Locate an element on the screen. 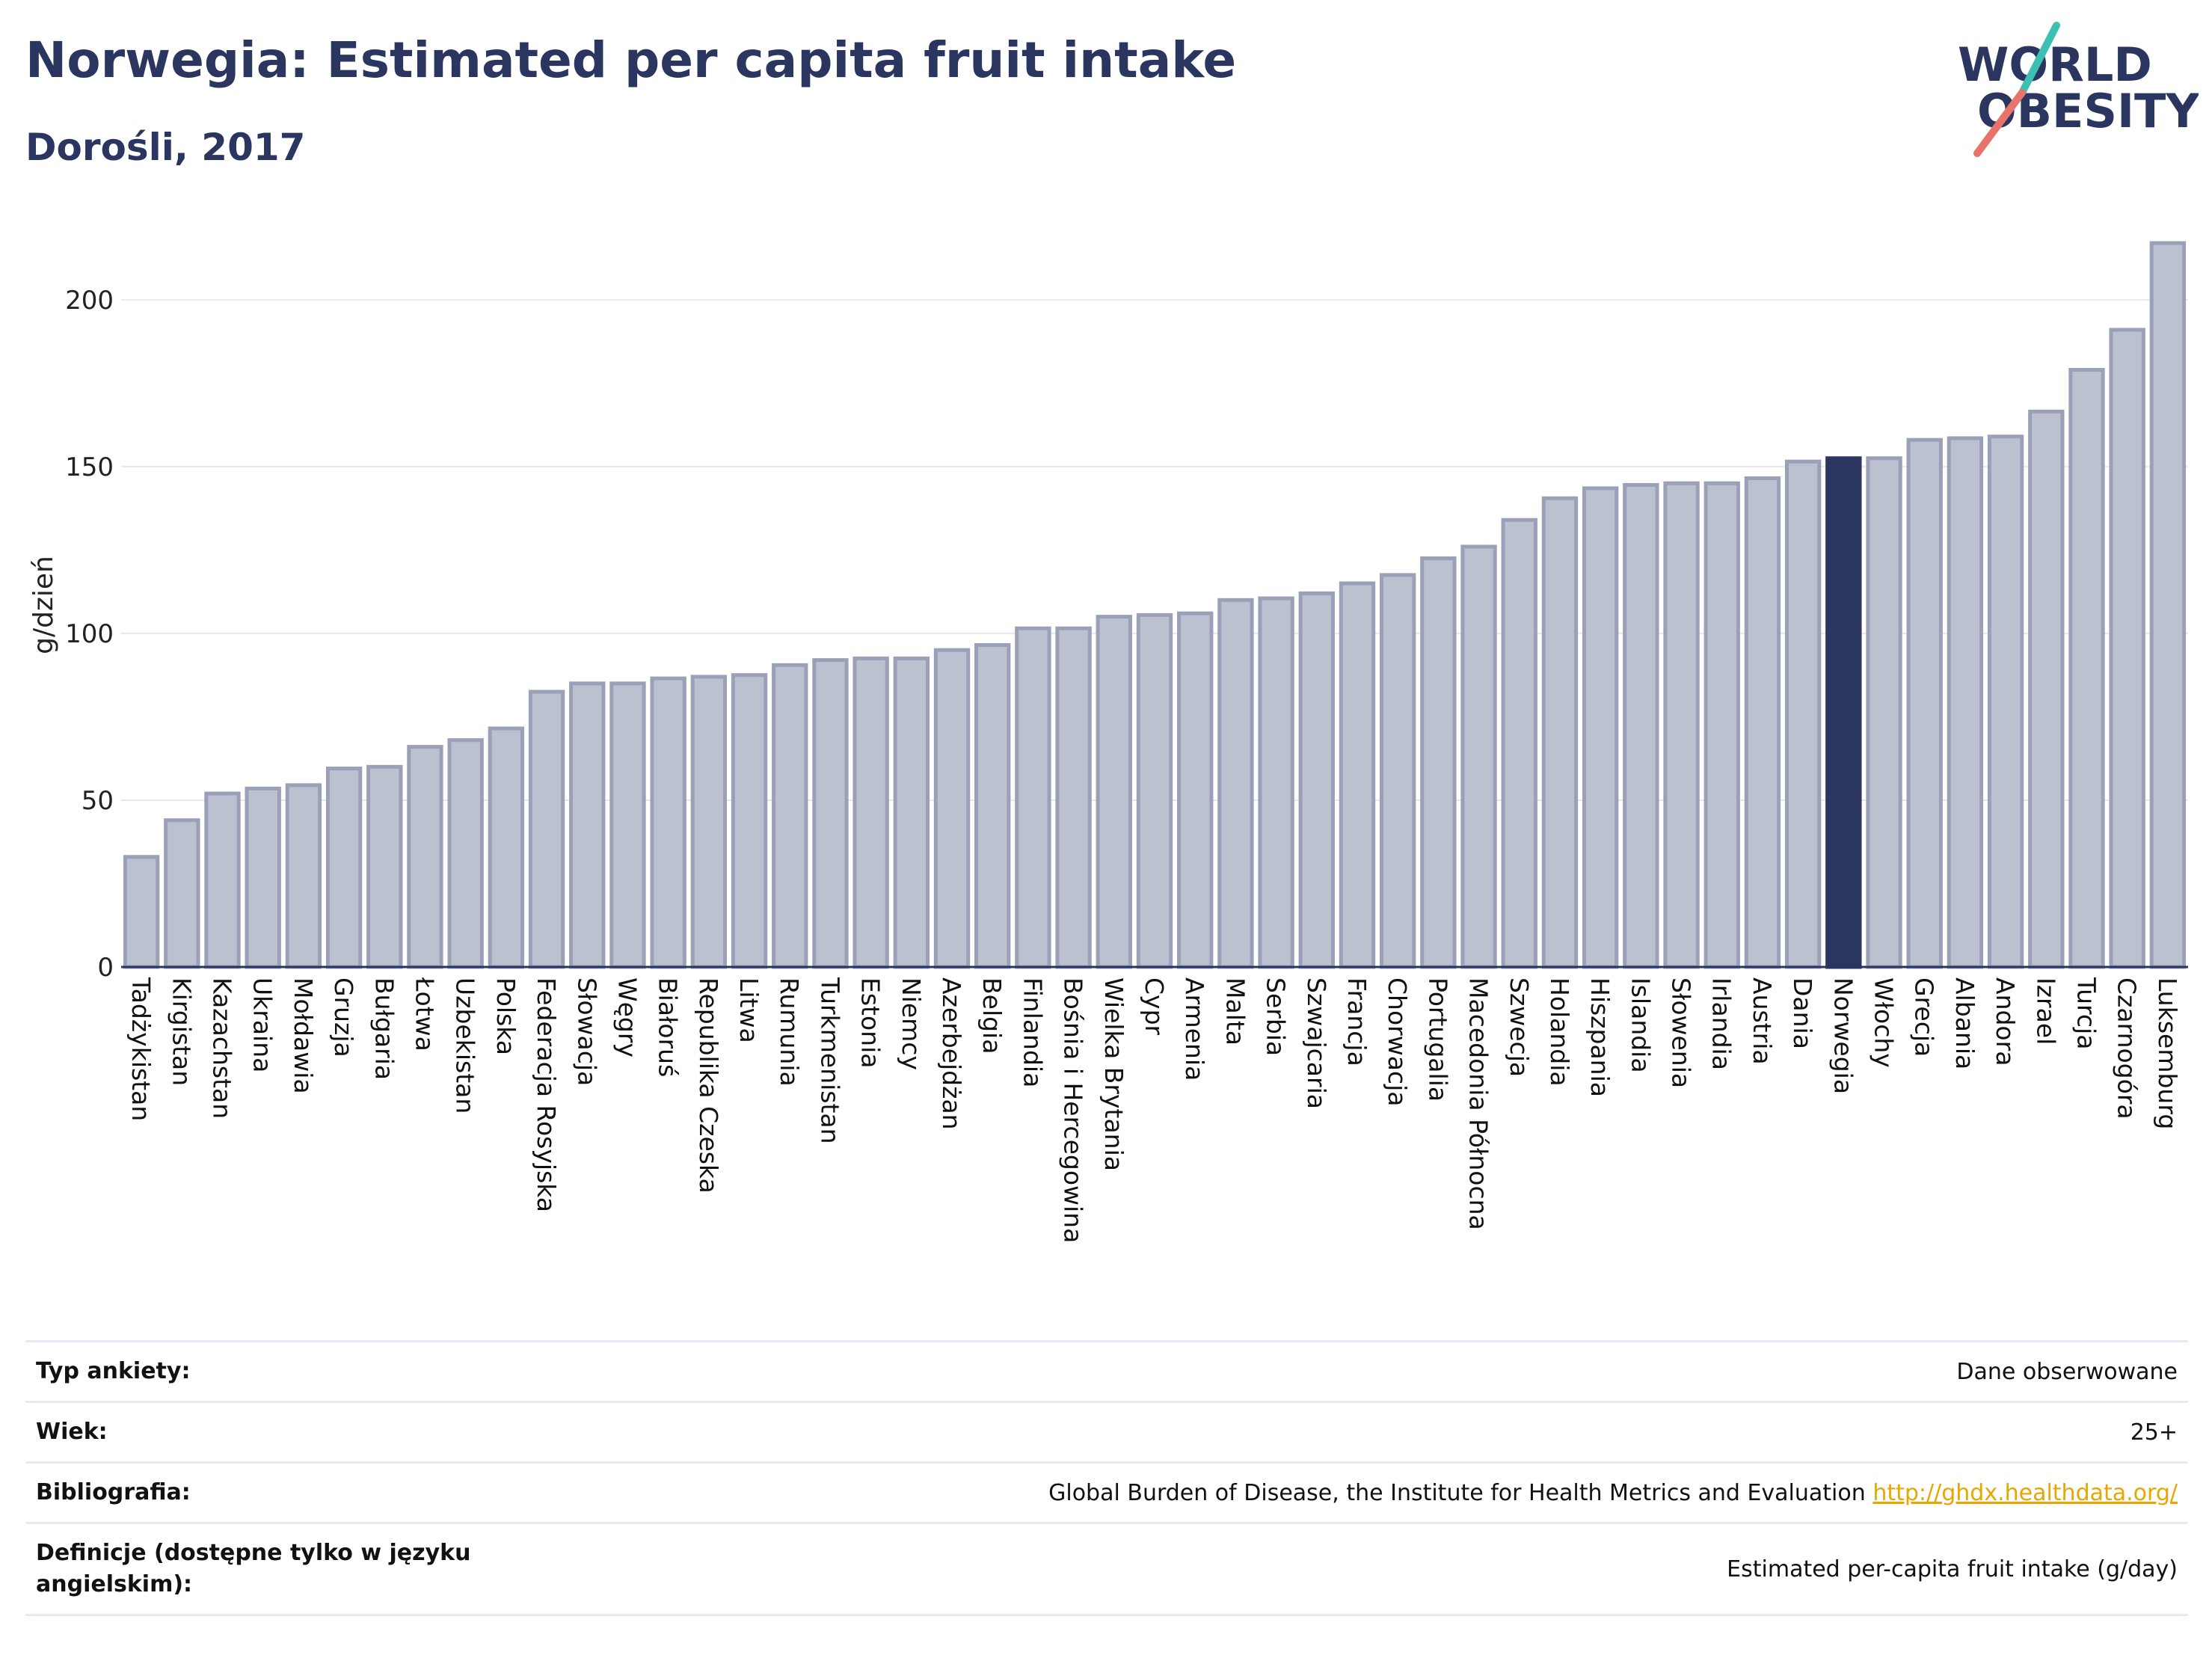 The width and height of the screenshot is (2212, 1655). x-tick-label: Słowenia is located at coordinates (1682, 1032).